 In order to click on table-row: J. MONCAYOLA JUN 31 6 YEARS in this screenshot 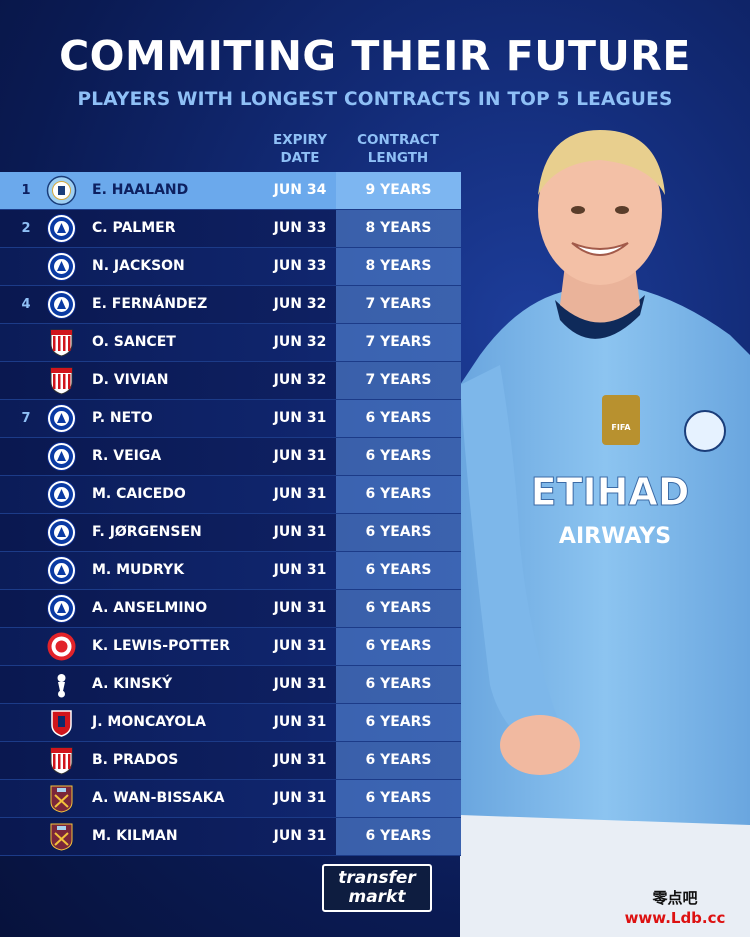, I will do `click(230, 723)`.